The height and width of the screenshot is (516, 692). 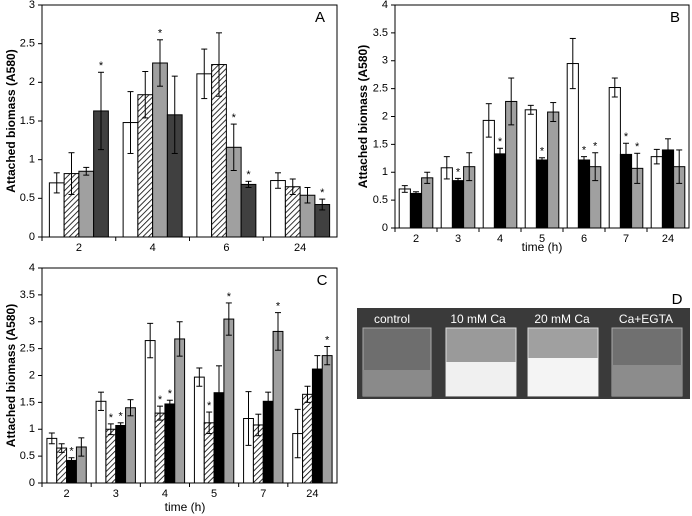 What do you see at coordinates (263, 494) in the screenshot?
I see `x-tick-label: 7` at bounding box center [263, 494].